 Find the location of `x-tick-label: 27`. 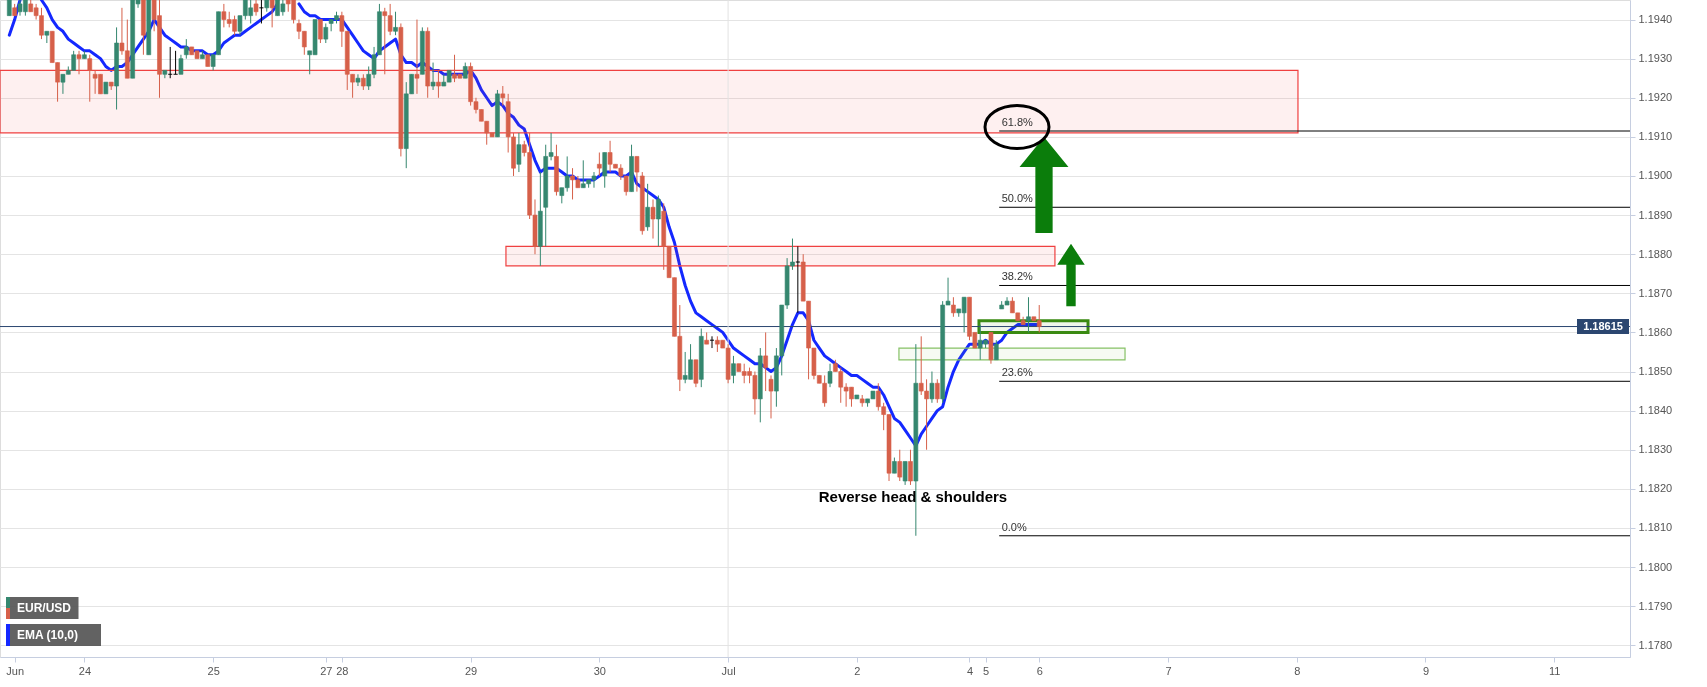

x-tick-label: 27 is located at coordinates (326, 670).